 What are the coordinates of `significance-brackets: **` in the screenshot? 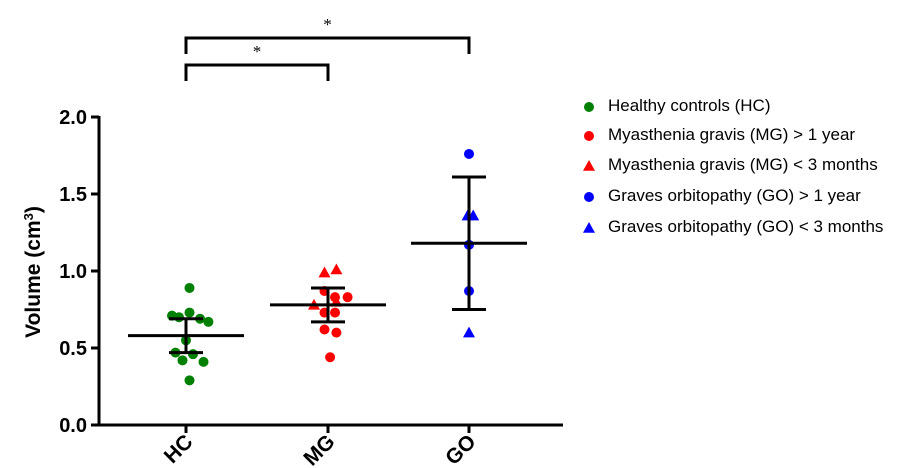 It's located at (327, 48).